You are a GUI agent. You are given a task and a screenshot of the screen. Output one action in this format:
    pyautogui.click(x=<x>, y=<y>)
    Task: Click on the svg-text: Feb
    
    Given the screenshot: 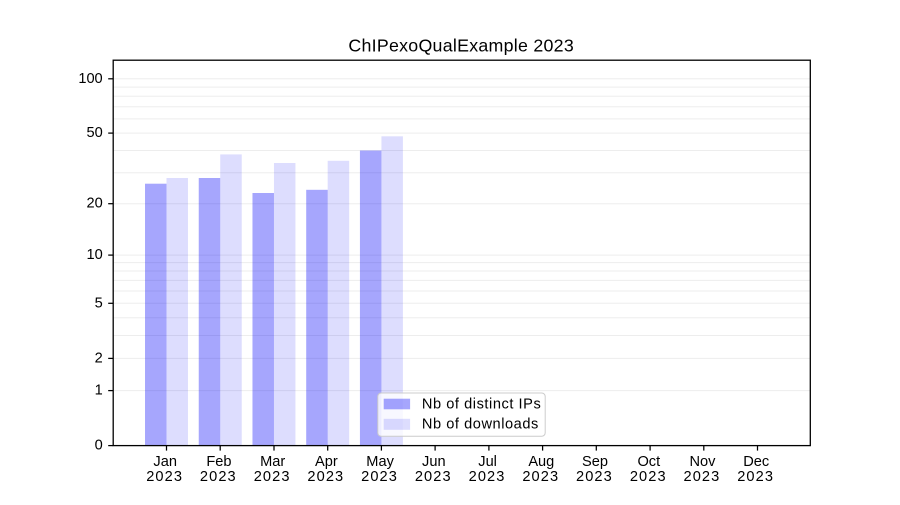 What is the action you would take?
    pyautogui.click(x=218, y=462)
    